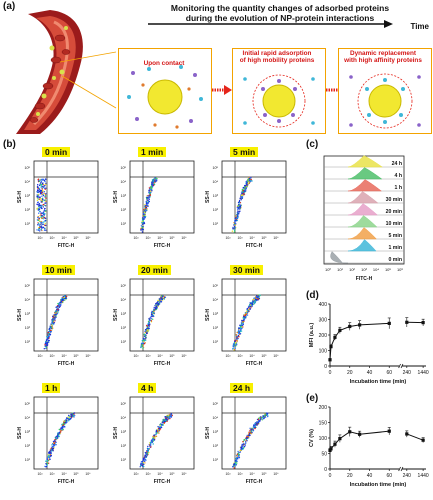 This screenshot has width=433, height=500. I want to click on timepoint-label: 24 h, so click(242, 388).